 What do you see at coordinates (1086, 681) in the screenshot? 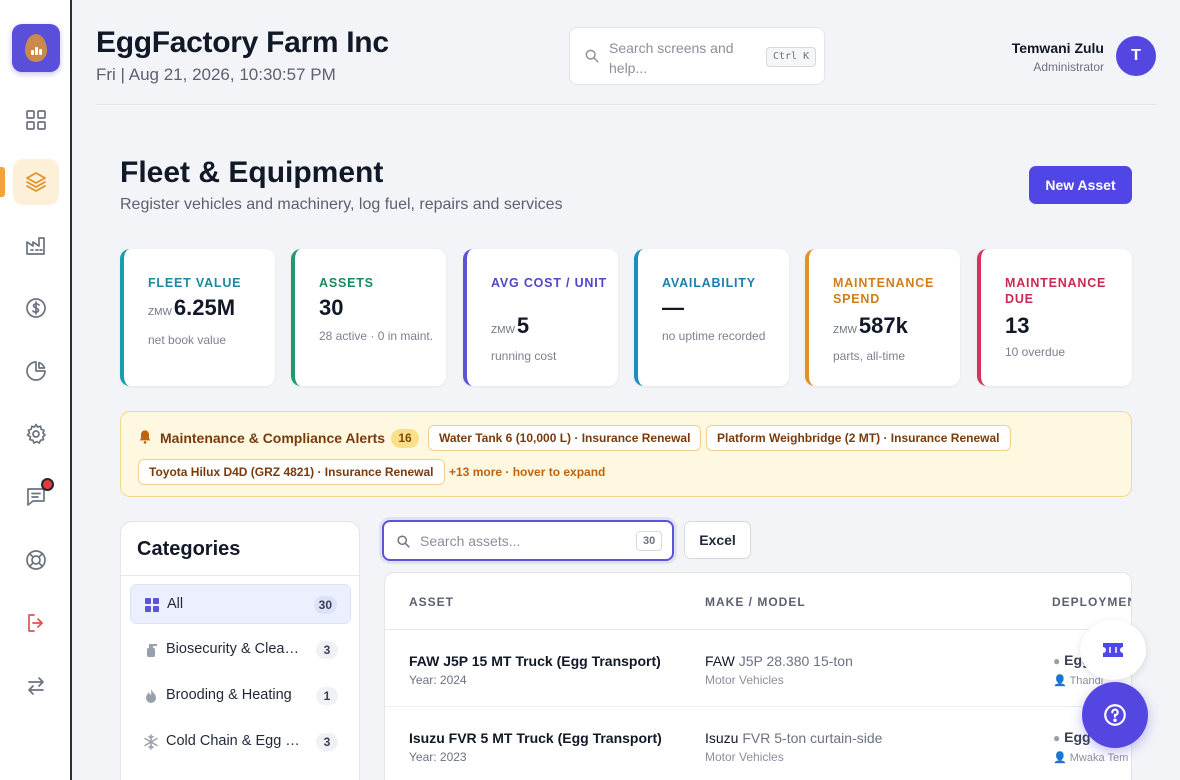
I see `operator-name: Thandi` at bounding box center [1086, 681].